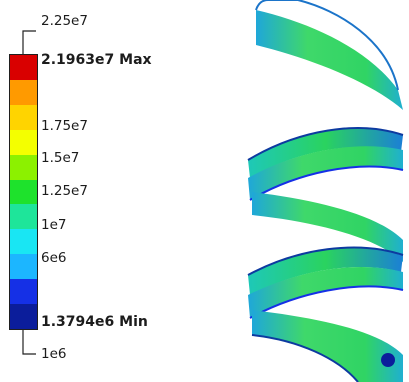 This screenshot has width=409, height=382. I want to click on legend-tick-label: 6e6, so click(54, 258).